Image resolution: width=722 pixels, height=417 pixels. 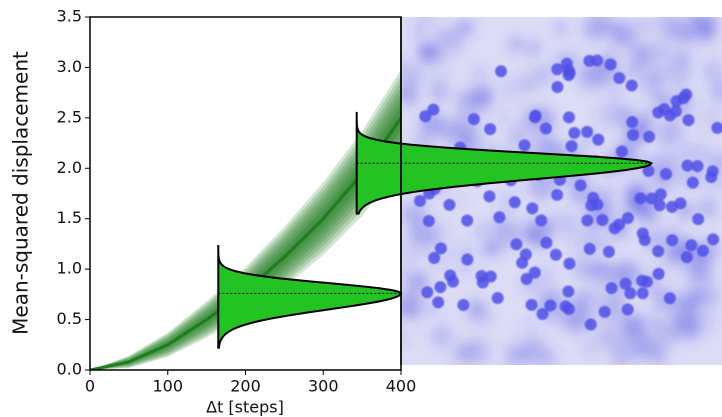 I want to click on violin, so click(x=504, y=163).